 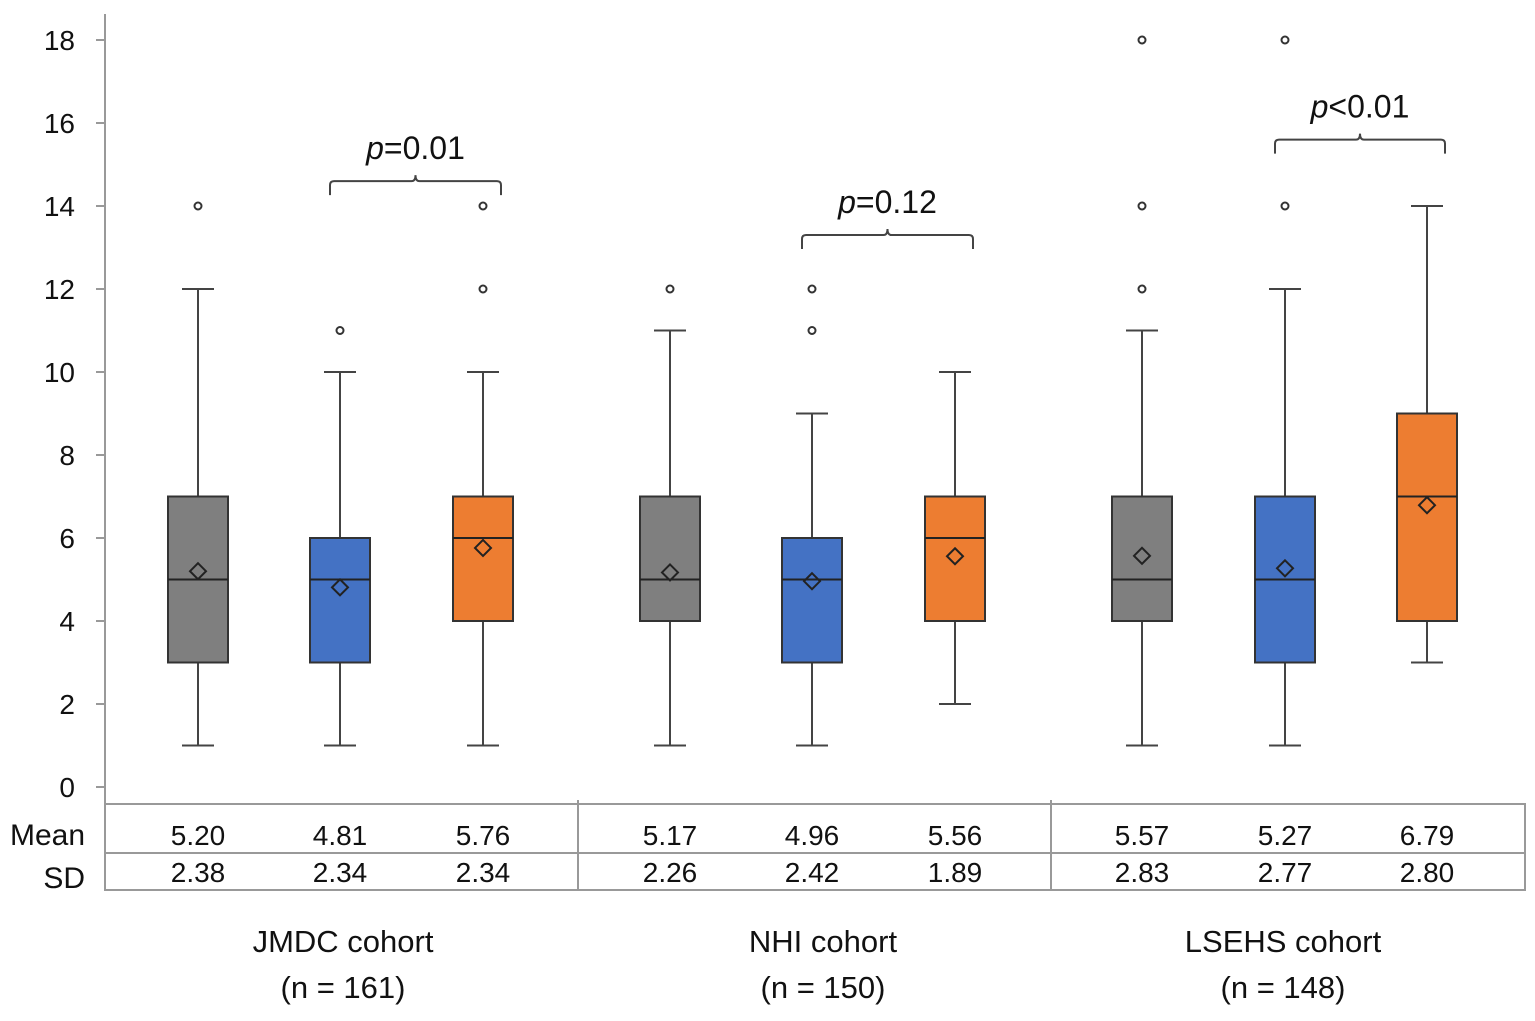 What do you see at coordinates (59, 372) in the screenshot?
I see `y-tick-label: 10` at bounding box center [59, 372].